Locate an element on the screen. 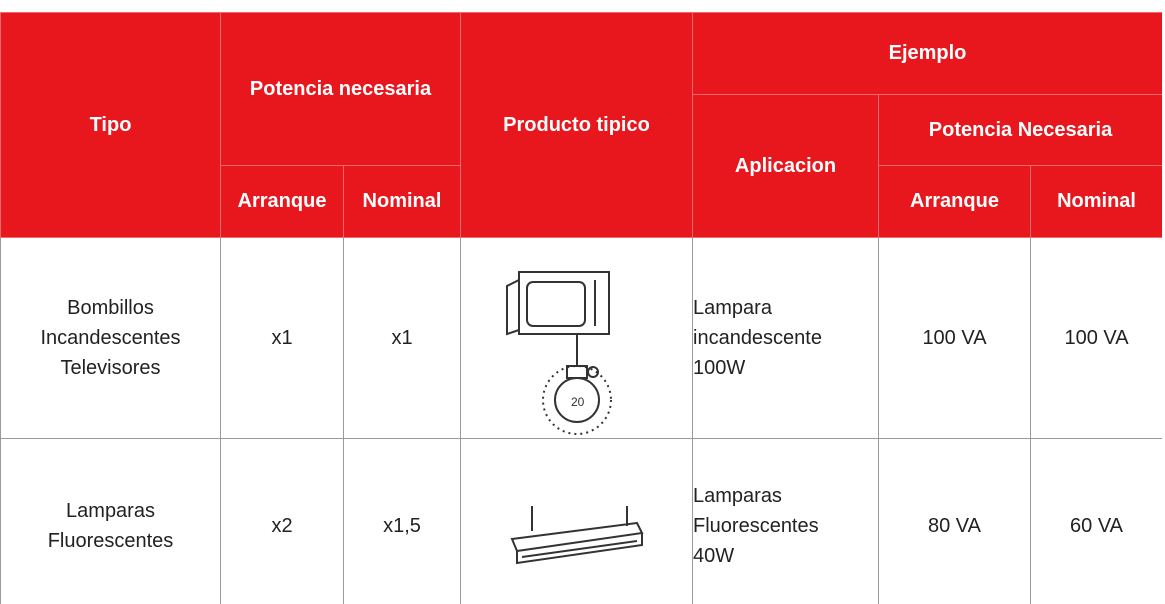  cell: x2 is located at coordinates (282, 521).